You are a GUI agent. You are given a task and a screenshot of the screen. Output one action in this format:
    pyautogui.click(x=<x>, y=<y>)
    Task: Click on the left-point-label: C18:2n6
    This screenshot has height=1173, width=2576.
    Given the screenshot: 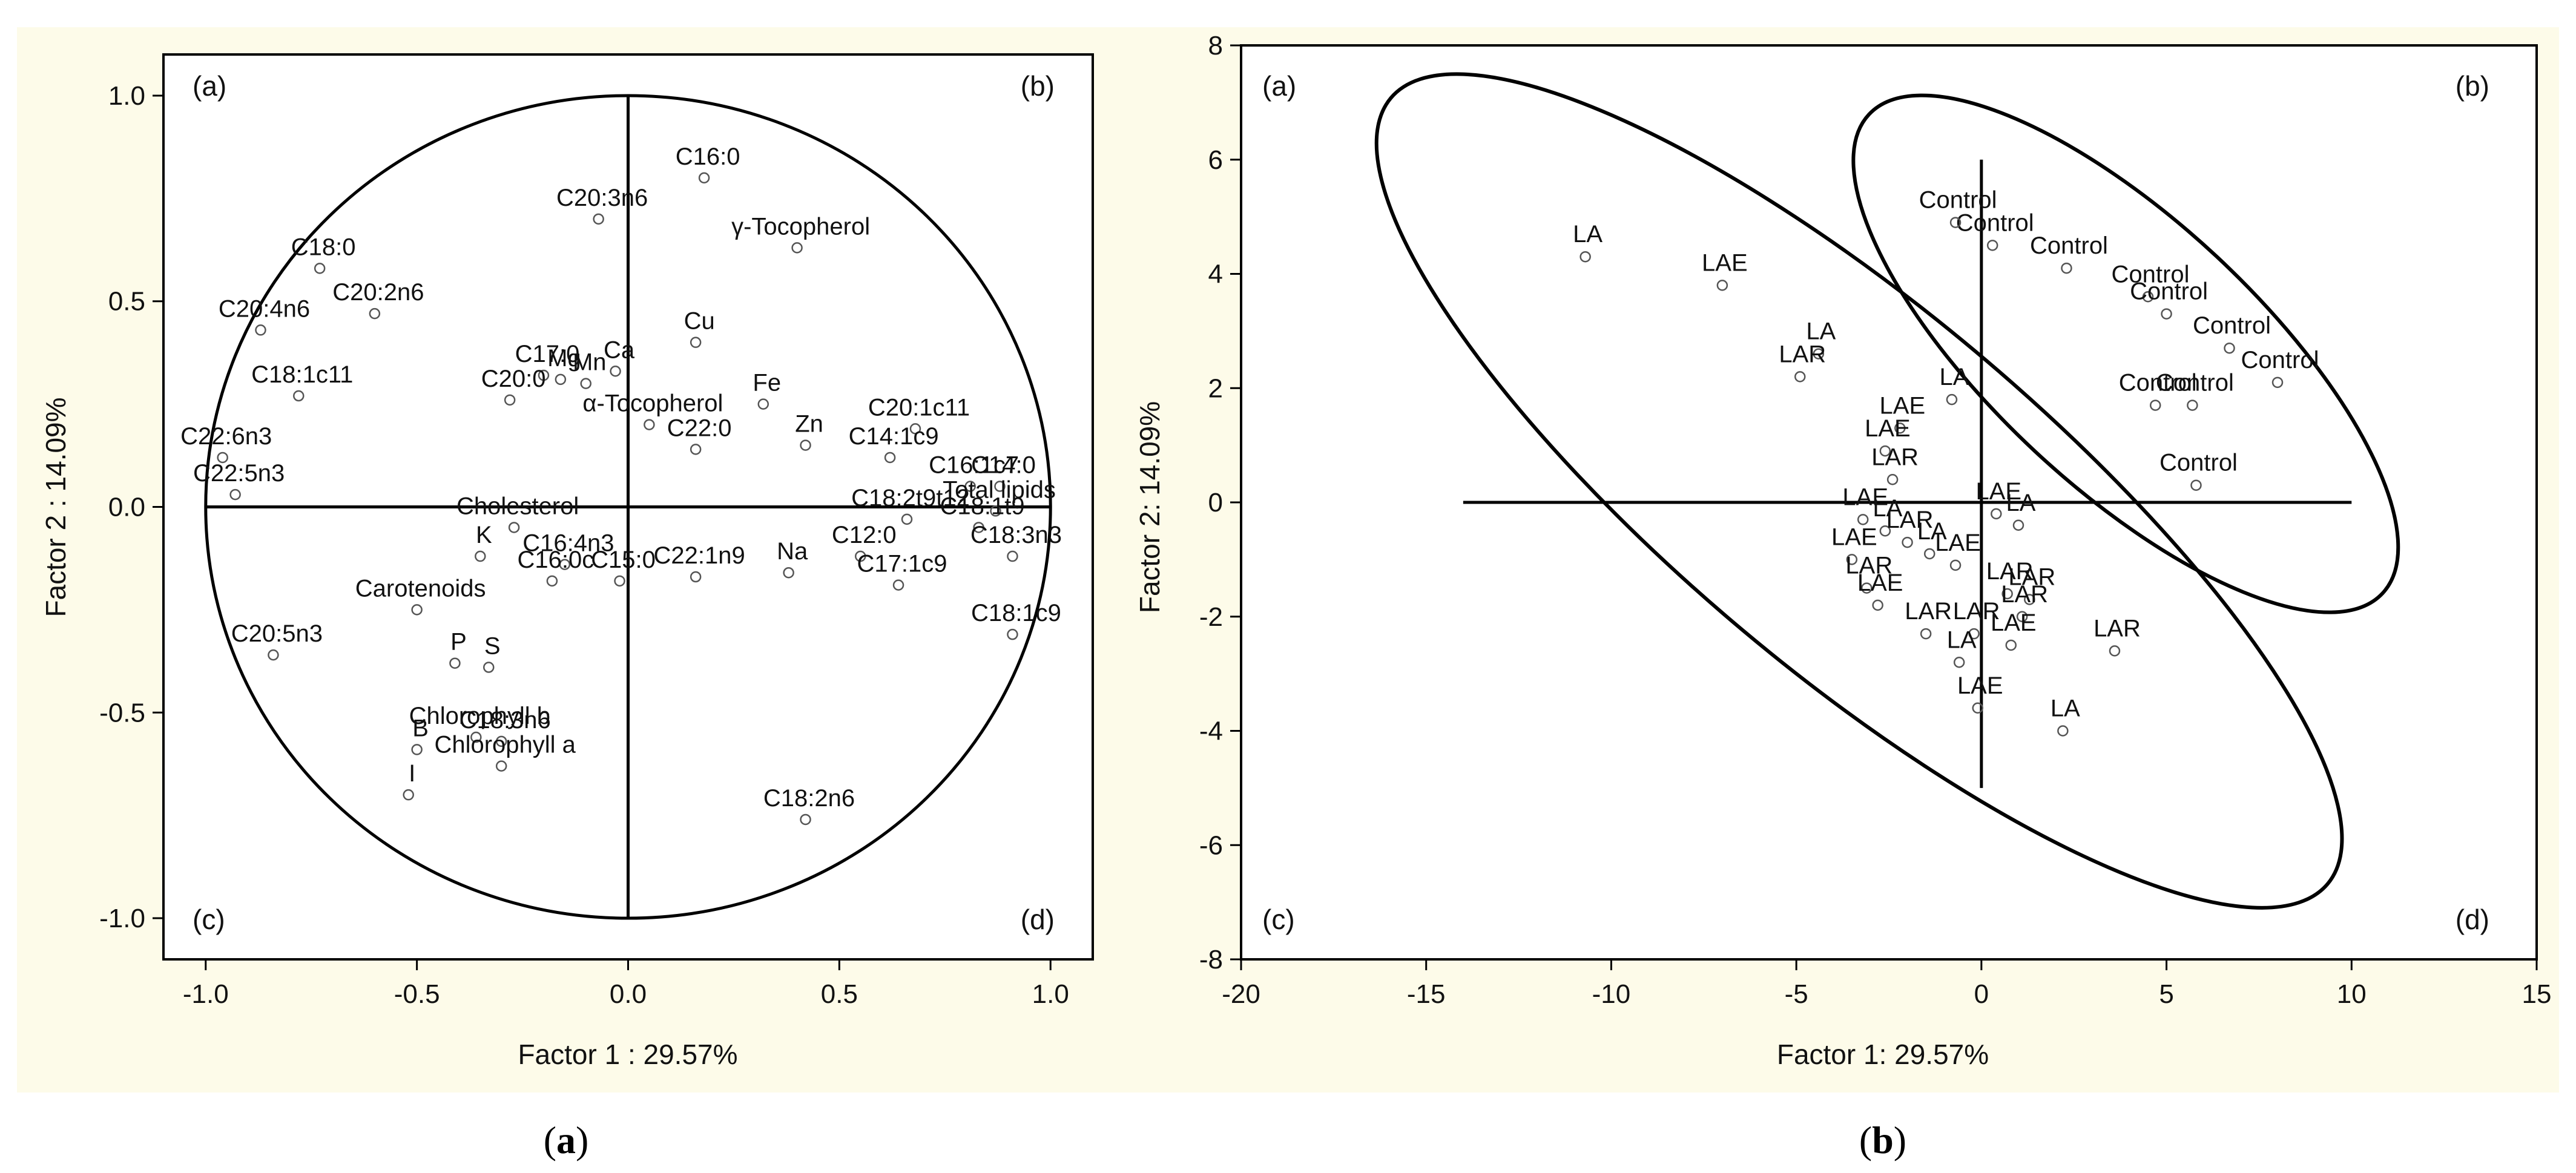 What is the action you would take?
    pyautogui.click(x=809, y=798)
    